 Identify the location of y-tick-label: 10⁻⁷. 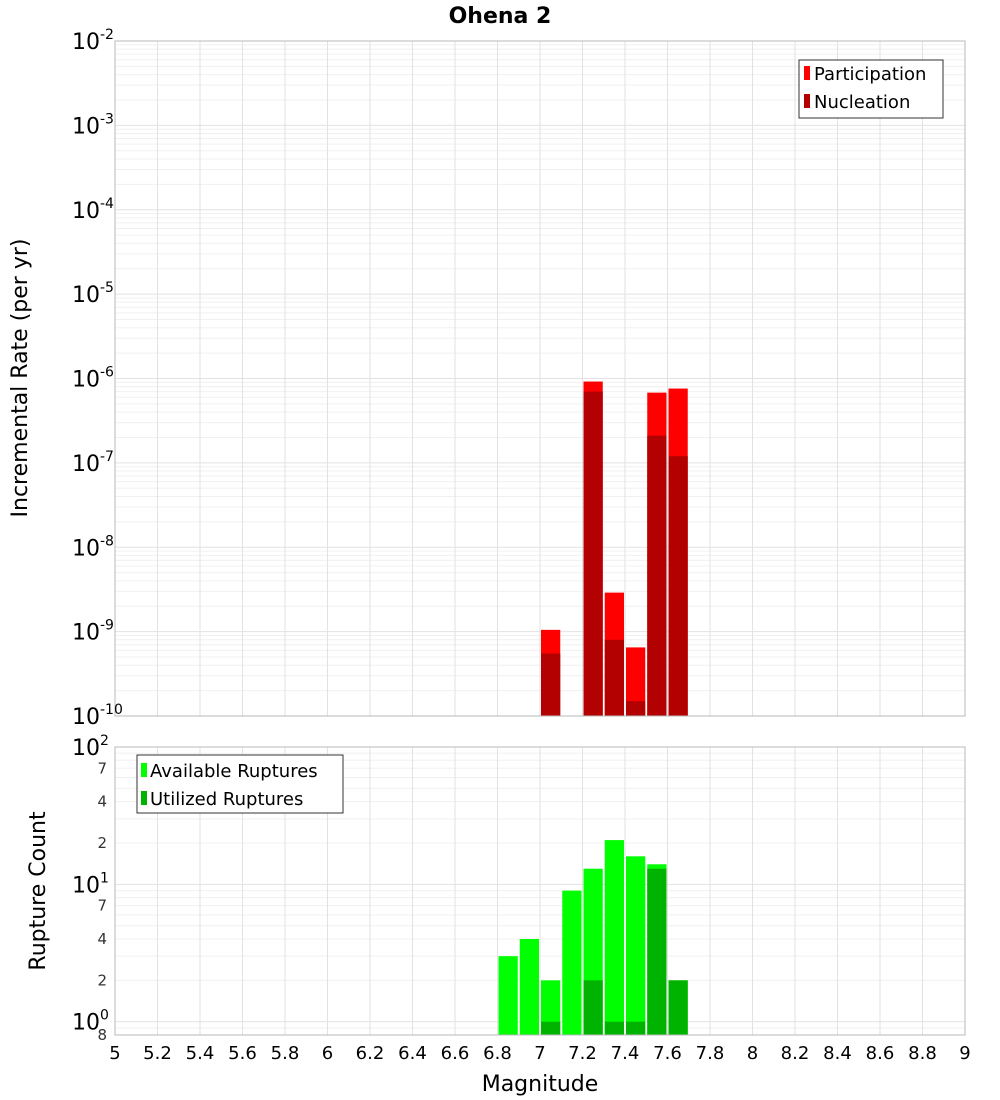
(93, 463).